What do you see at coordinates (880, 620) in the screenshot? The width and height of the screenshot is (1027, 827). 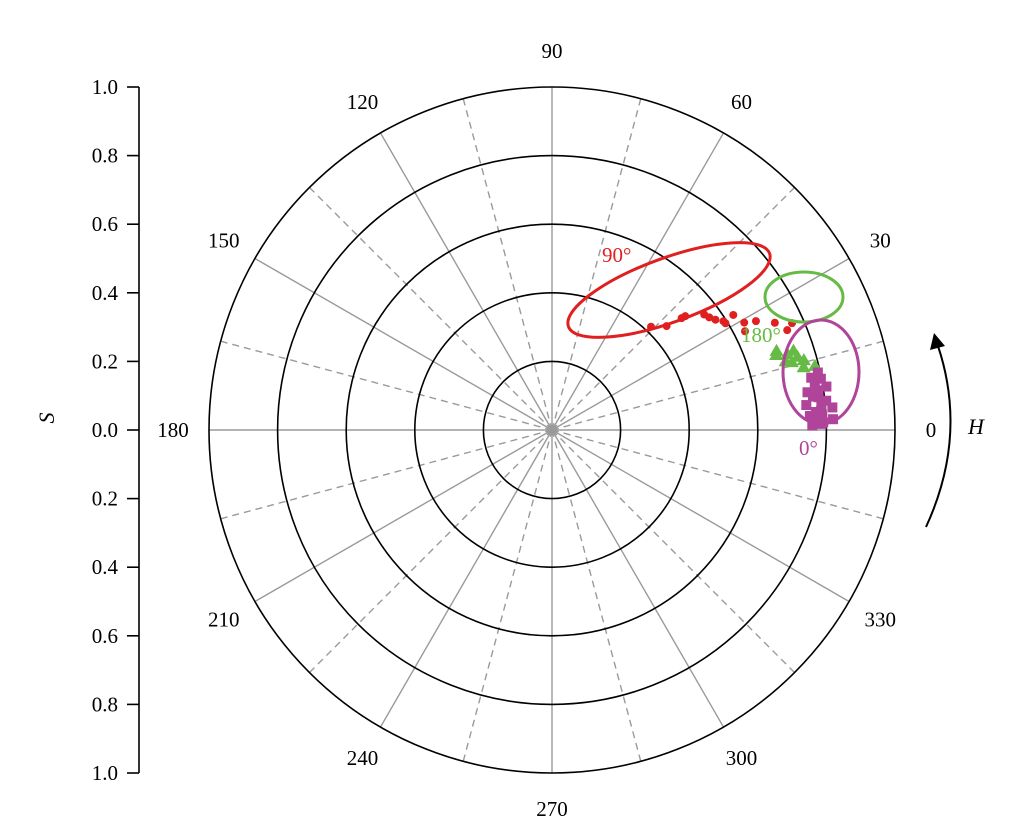 I see `angle-label-330: 330` at bounding box center [880, 620].